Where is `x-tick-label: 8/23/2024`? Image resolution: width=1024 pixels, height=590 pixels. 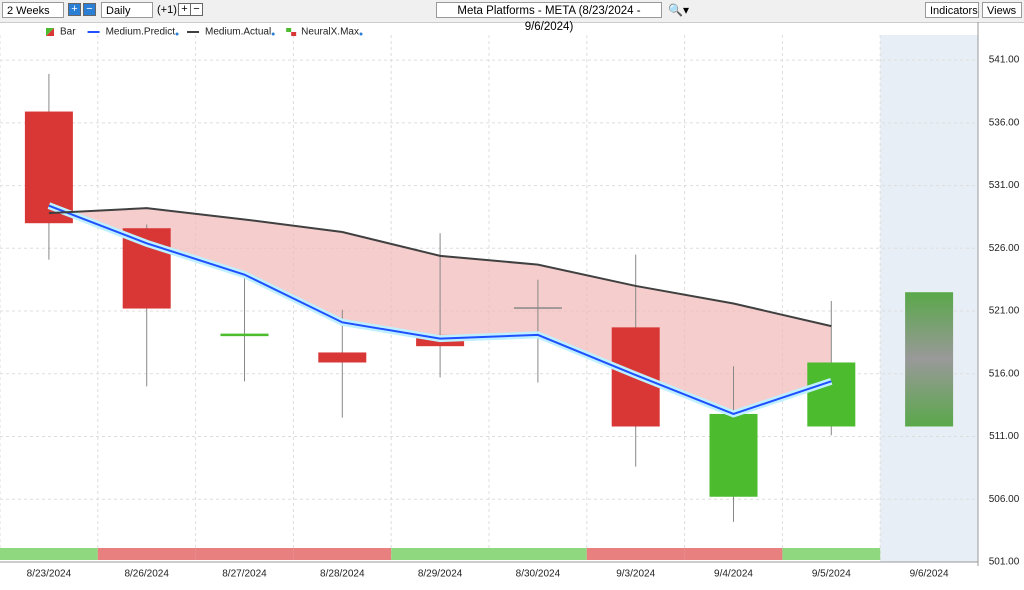
x-tick-label: 8/23/2024 is located at coordinates (49, 574).